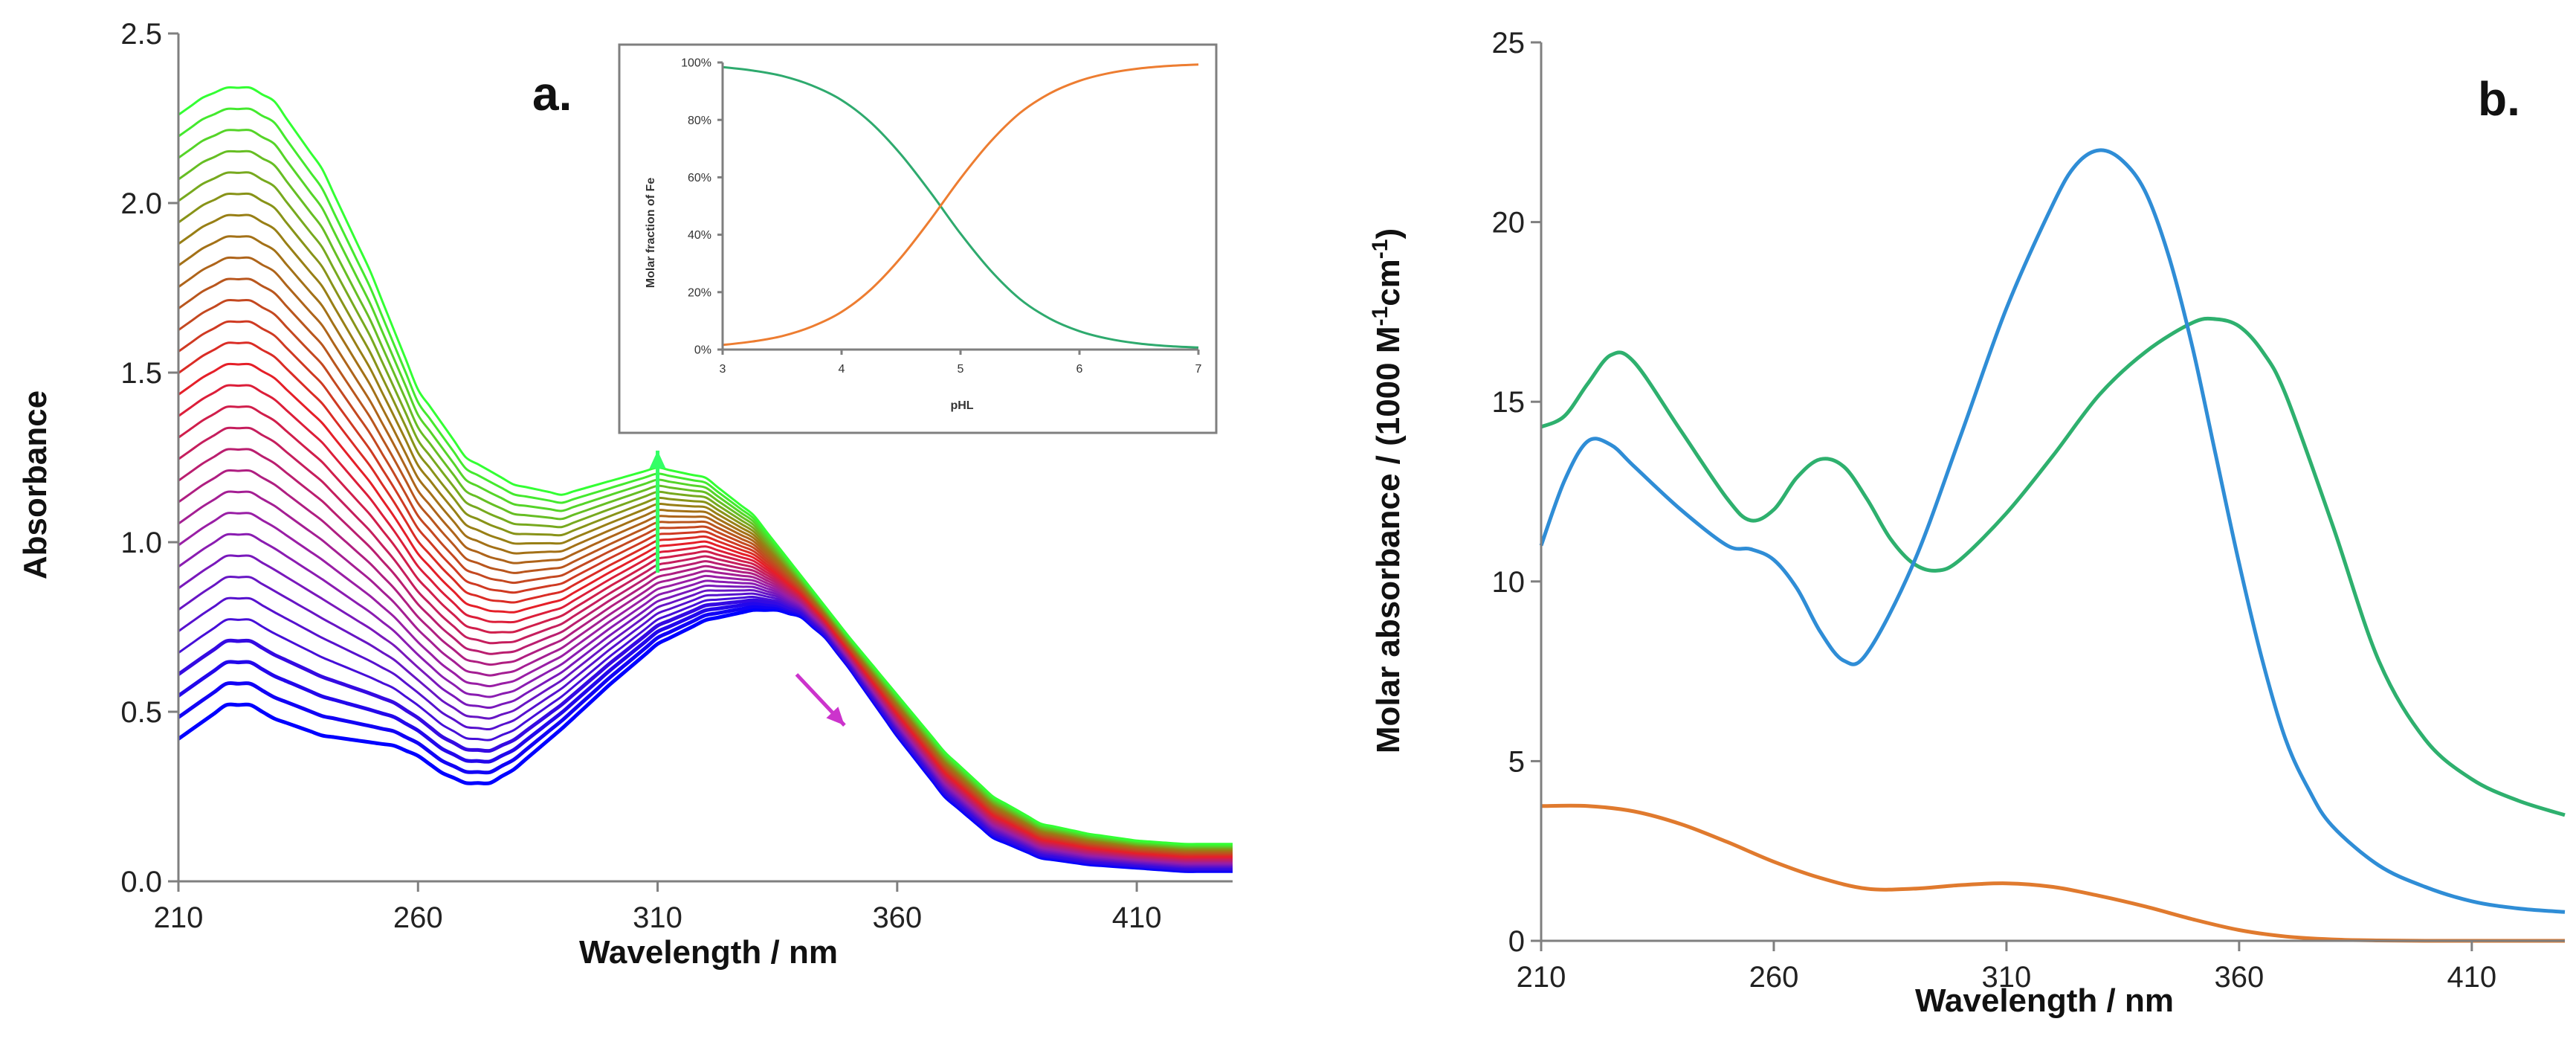 This screenshot has width=2576, height=1039. What do you see at coordinates (141, 882) in the screenshot?
I see `y-tick-label: 0.0` at bounding box center [141, 882].